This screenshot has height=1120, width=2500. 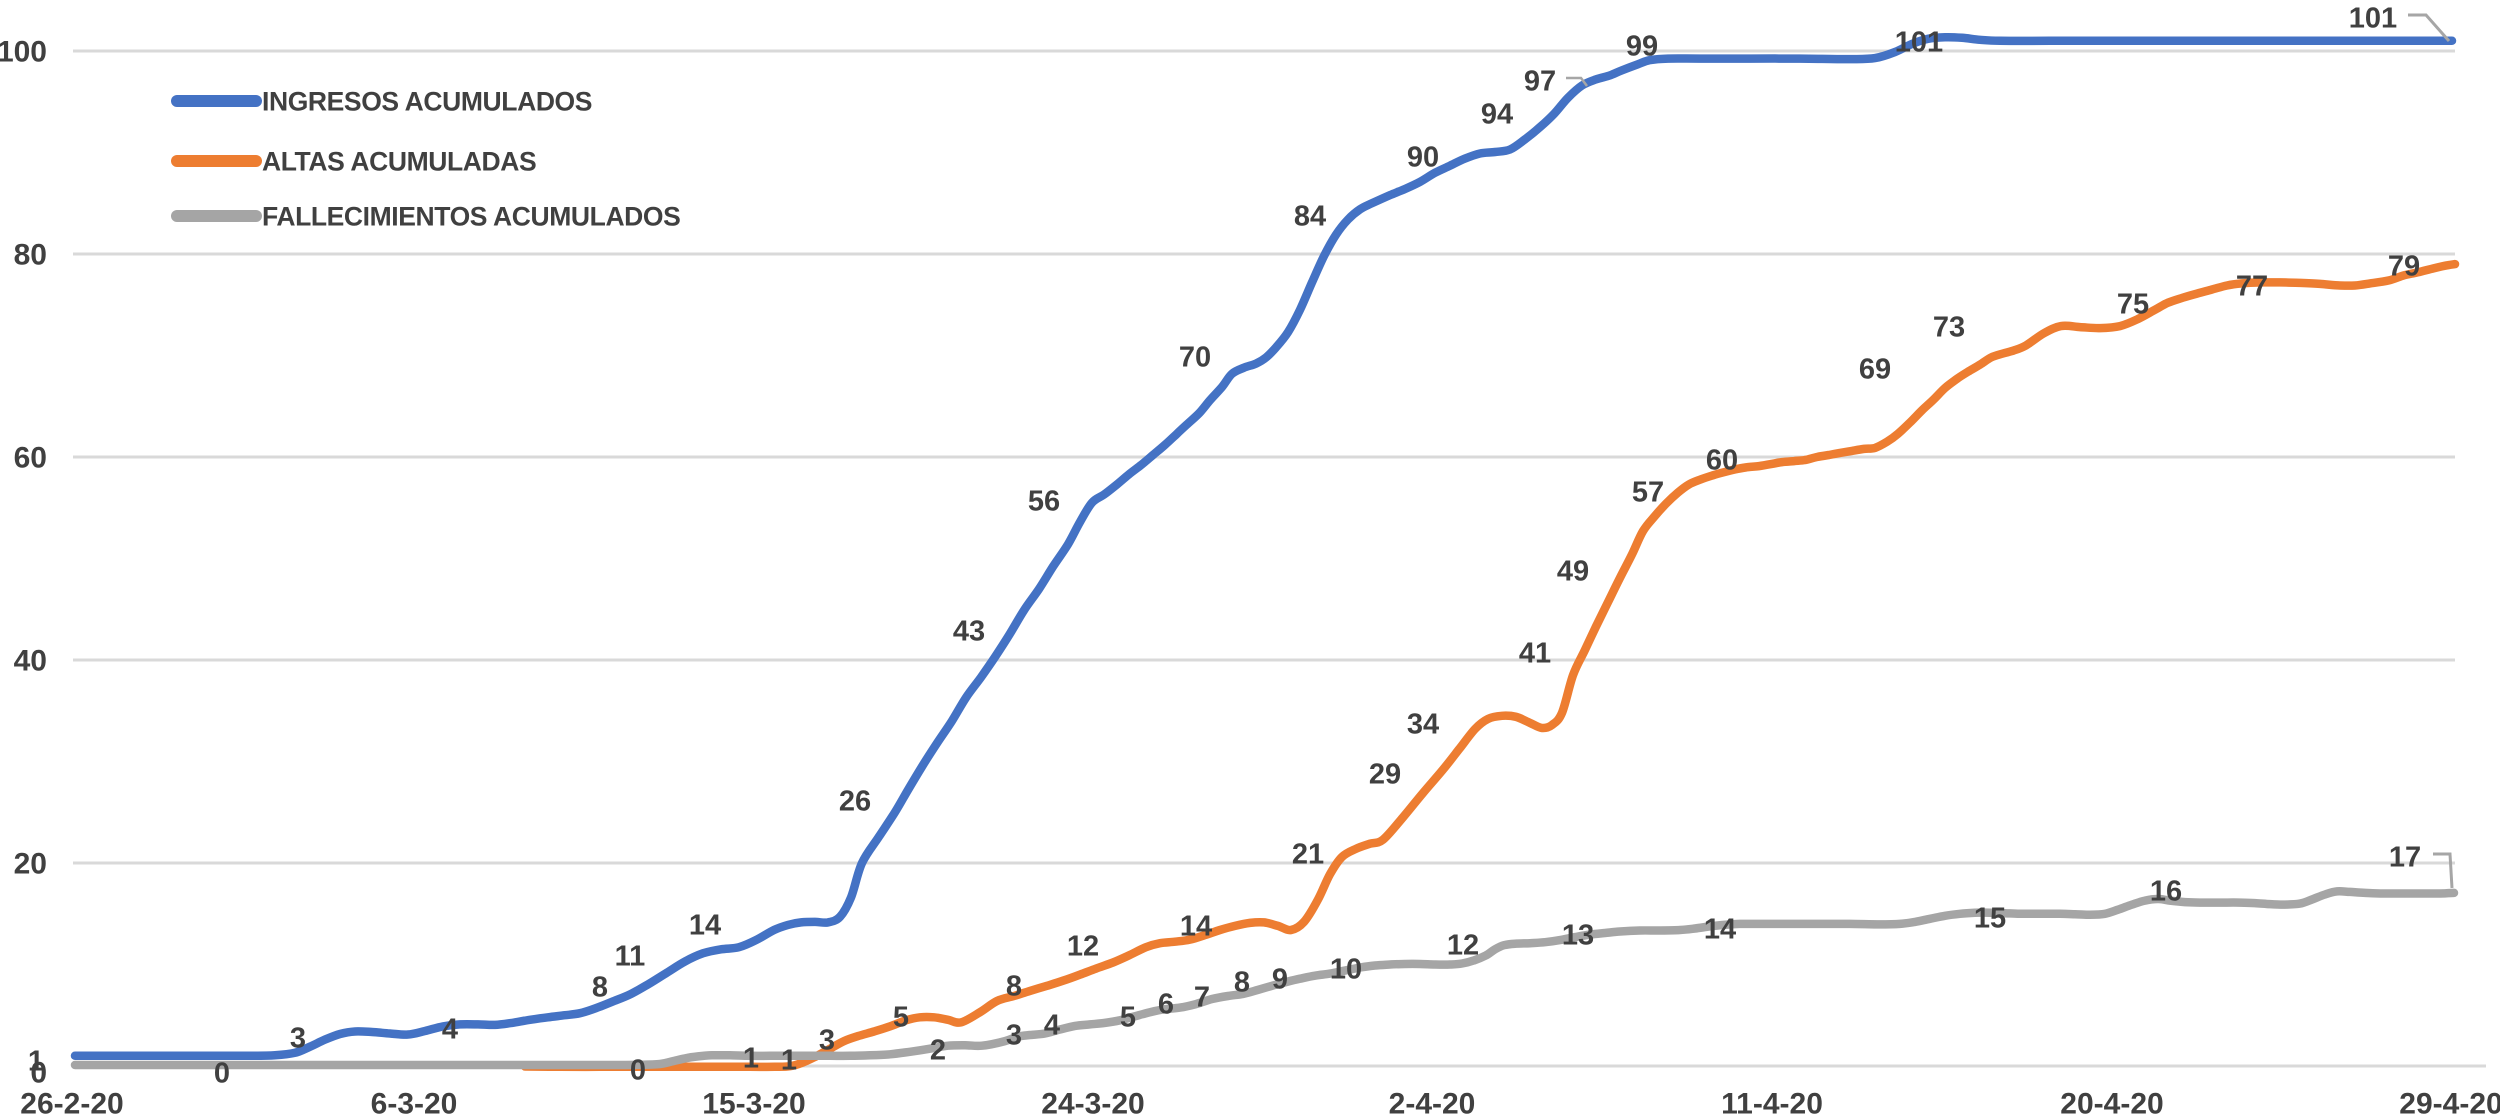 I want to click on svg-text: ALTAS ACUMULADAS, so click(x=399, y=161).